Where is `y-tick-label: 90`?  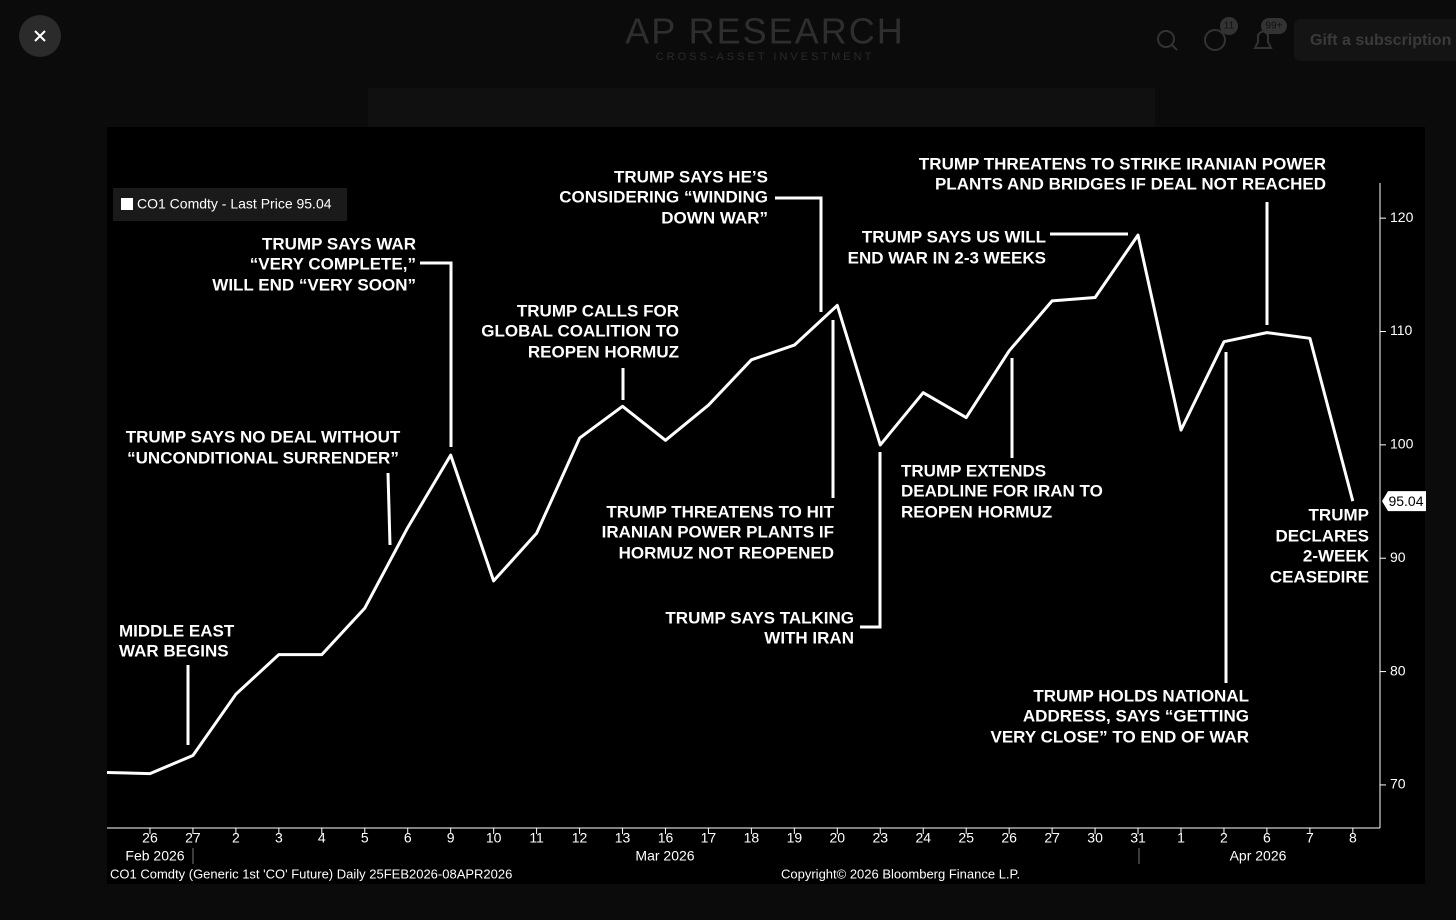
y-tick-label: 90 is located at coordinates (1398, 557).